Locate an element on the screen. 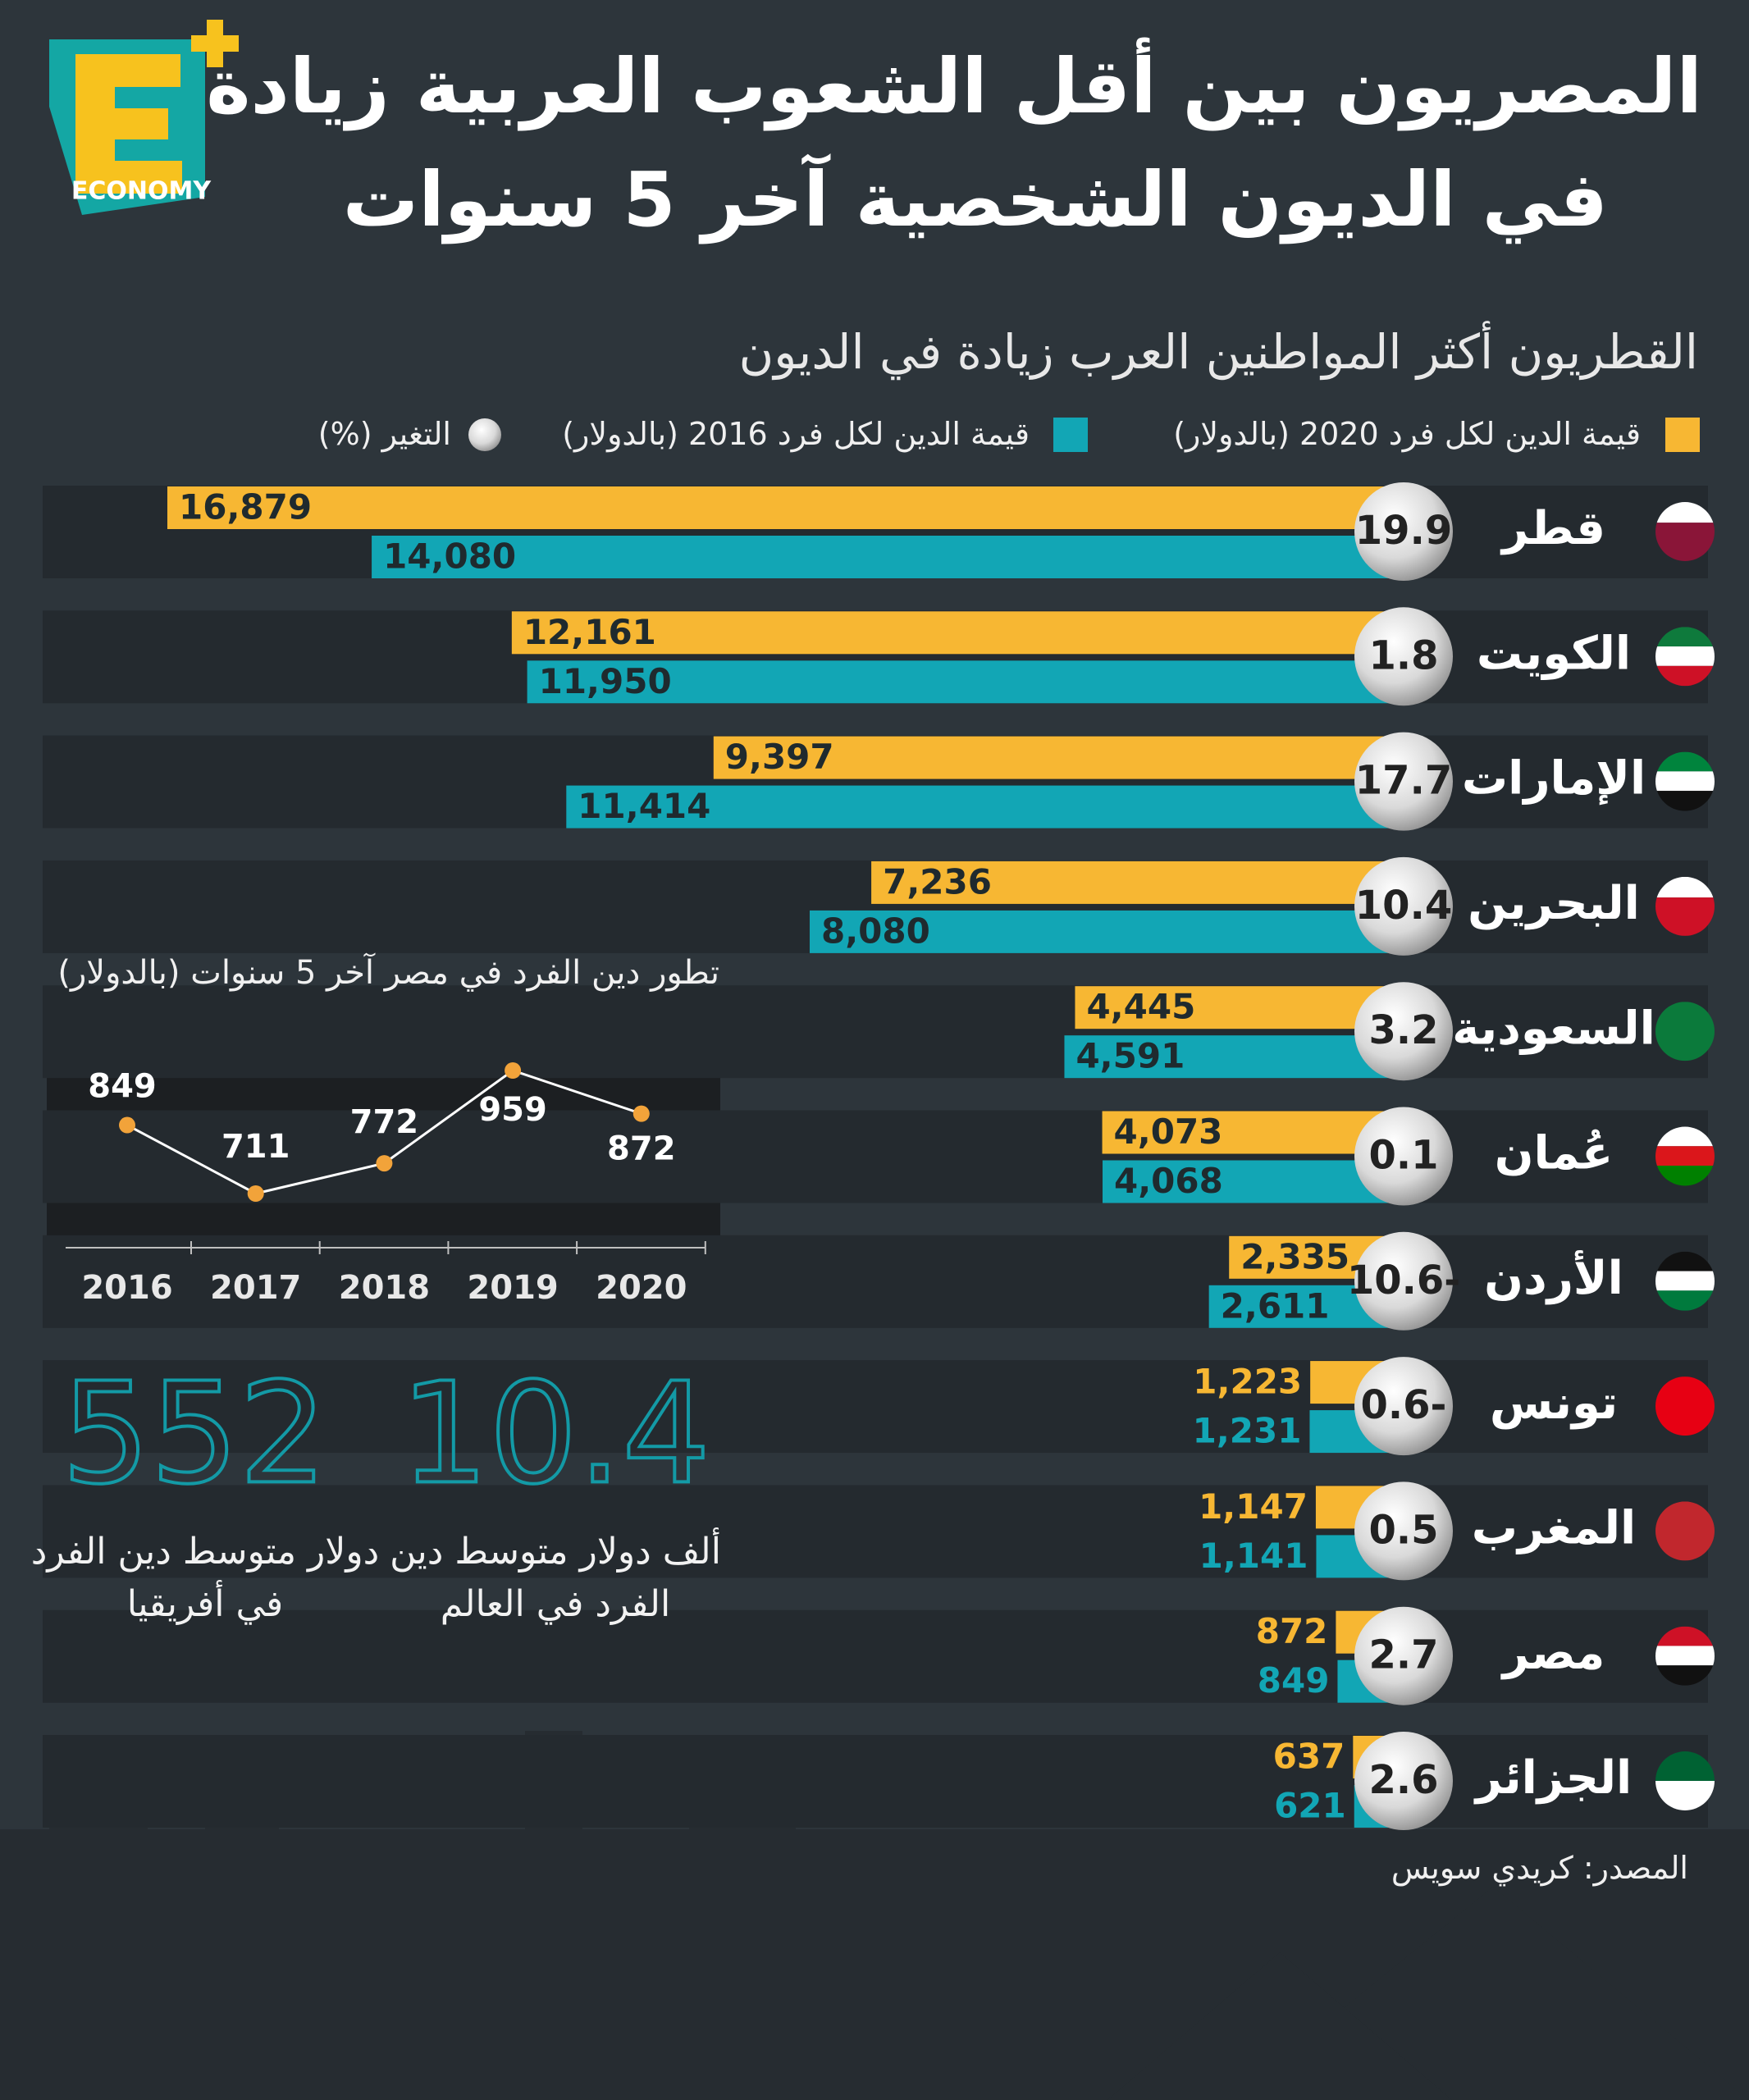 Image resolution: width=1749 pixels, height=2100 pixels. legend-label: قيمة الدين لكل فرد 2016 (بالدولار) is located at coordinates (796, 434).